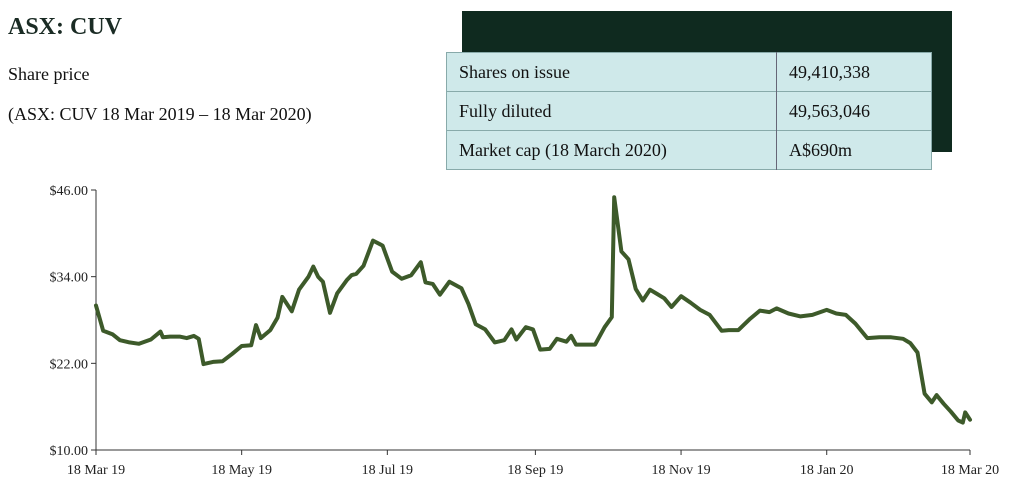  I want to click on chart-subtitle: Share price, so click(49, 74).